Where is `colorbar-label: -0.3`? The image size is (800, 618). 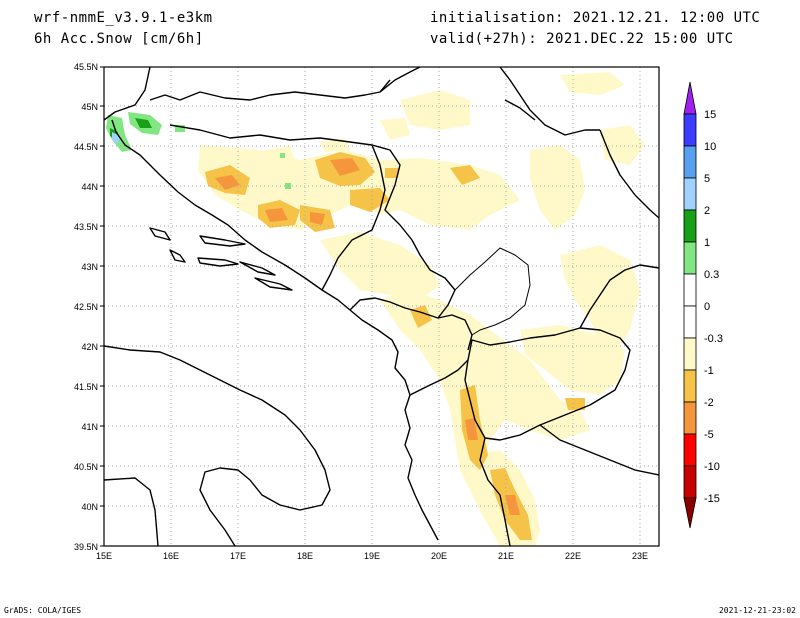 colorbar-label: -0.3 is located at coordinates (713, 339).